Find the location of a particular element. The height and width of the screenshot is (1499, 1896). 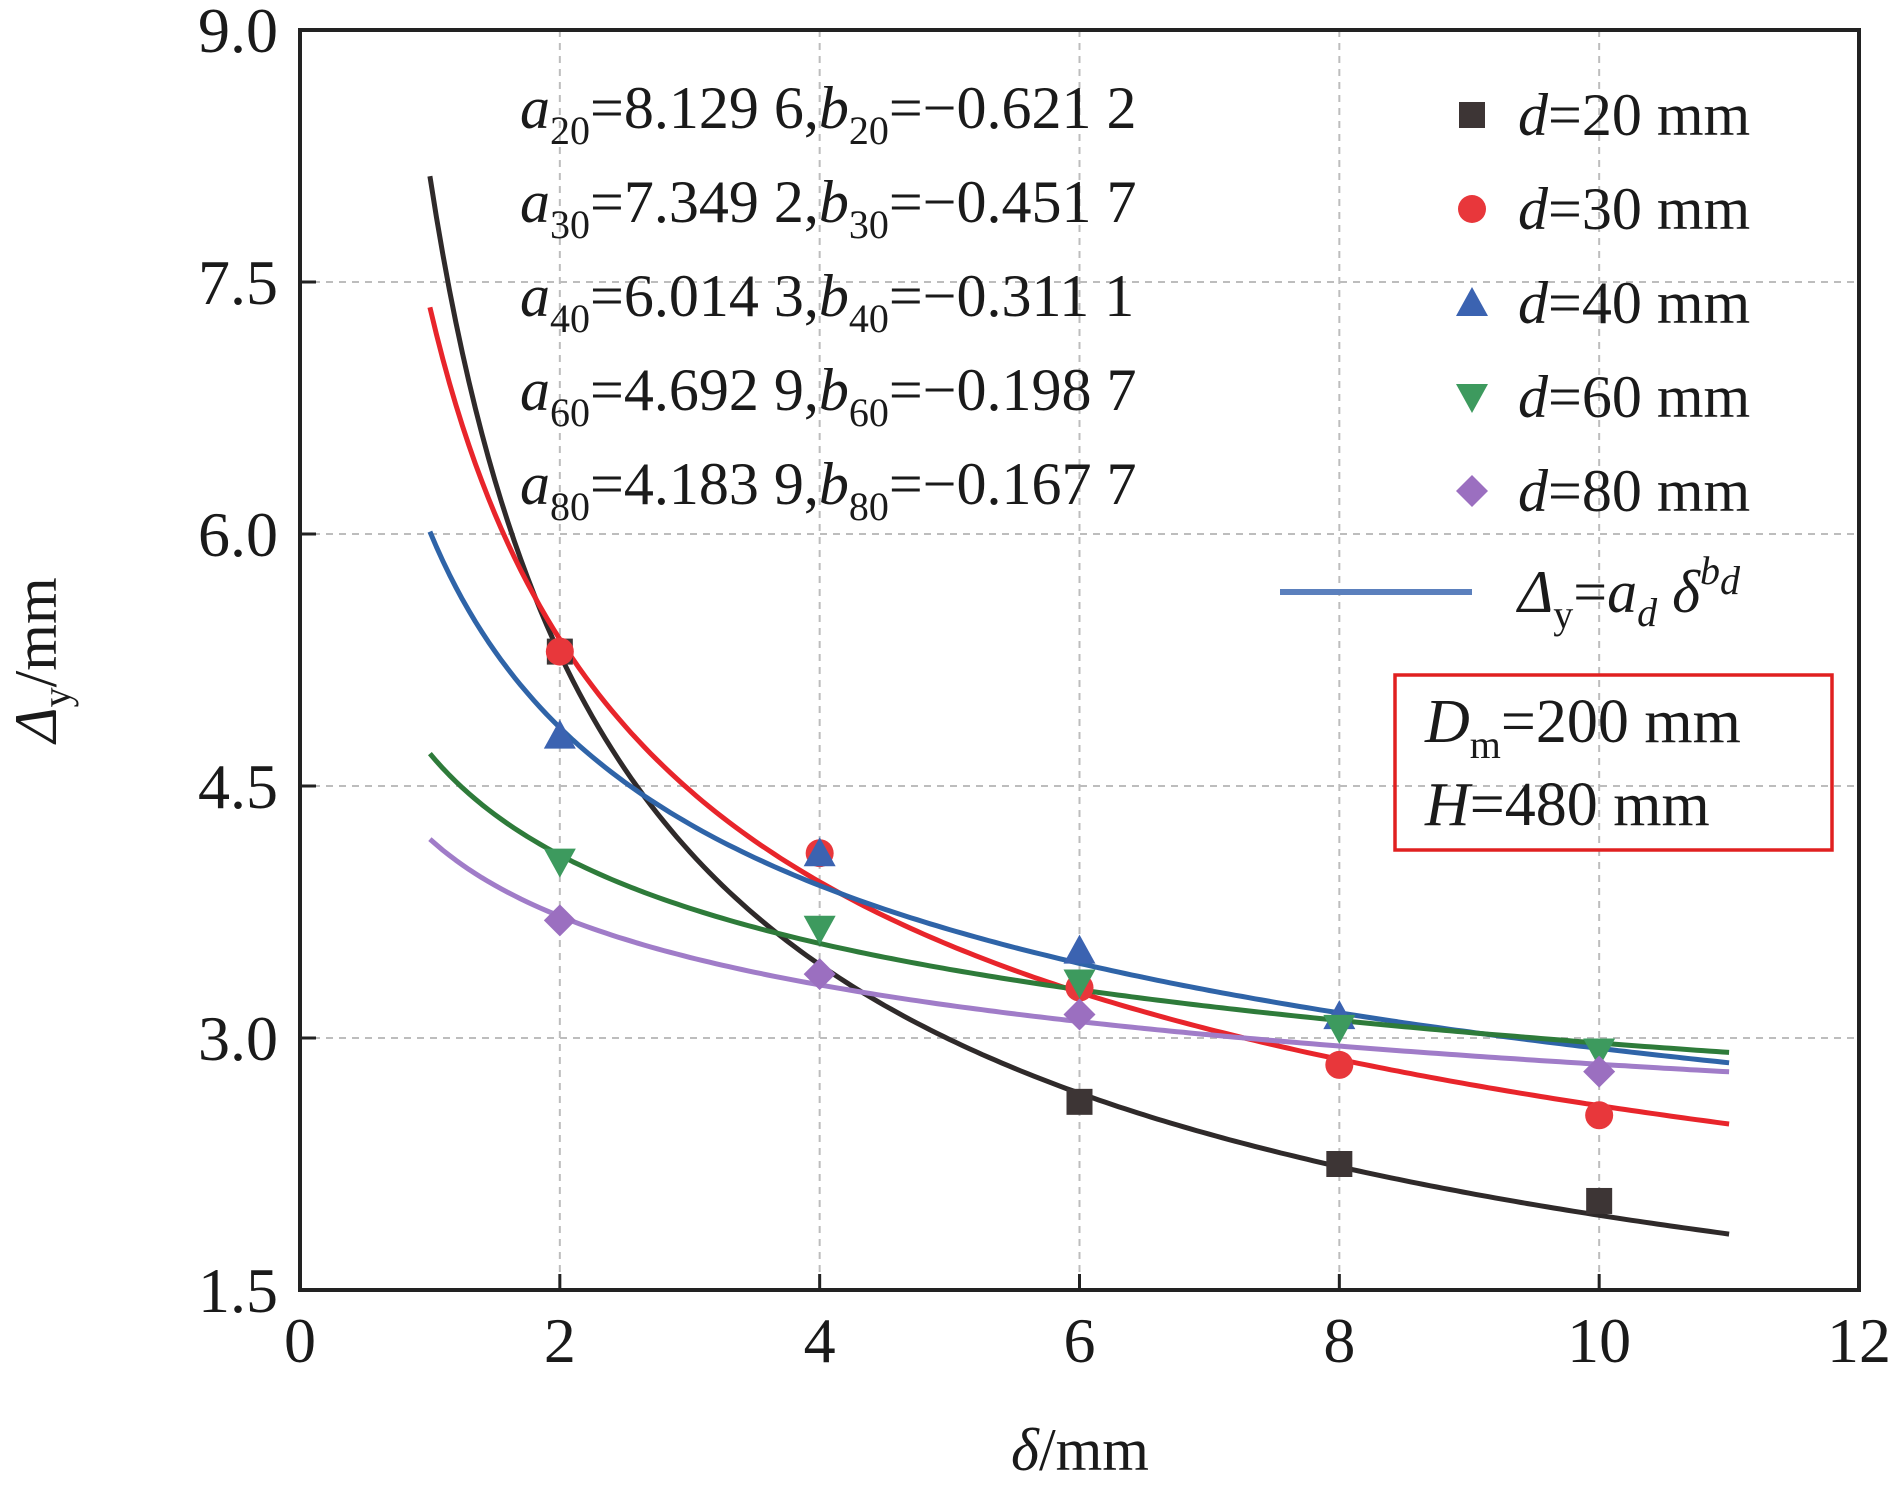

fit-parameter-line: a40=6.014 3,b40=−0.311 1 is located at coordinates (827, 302).